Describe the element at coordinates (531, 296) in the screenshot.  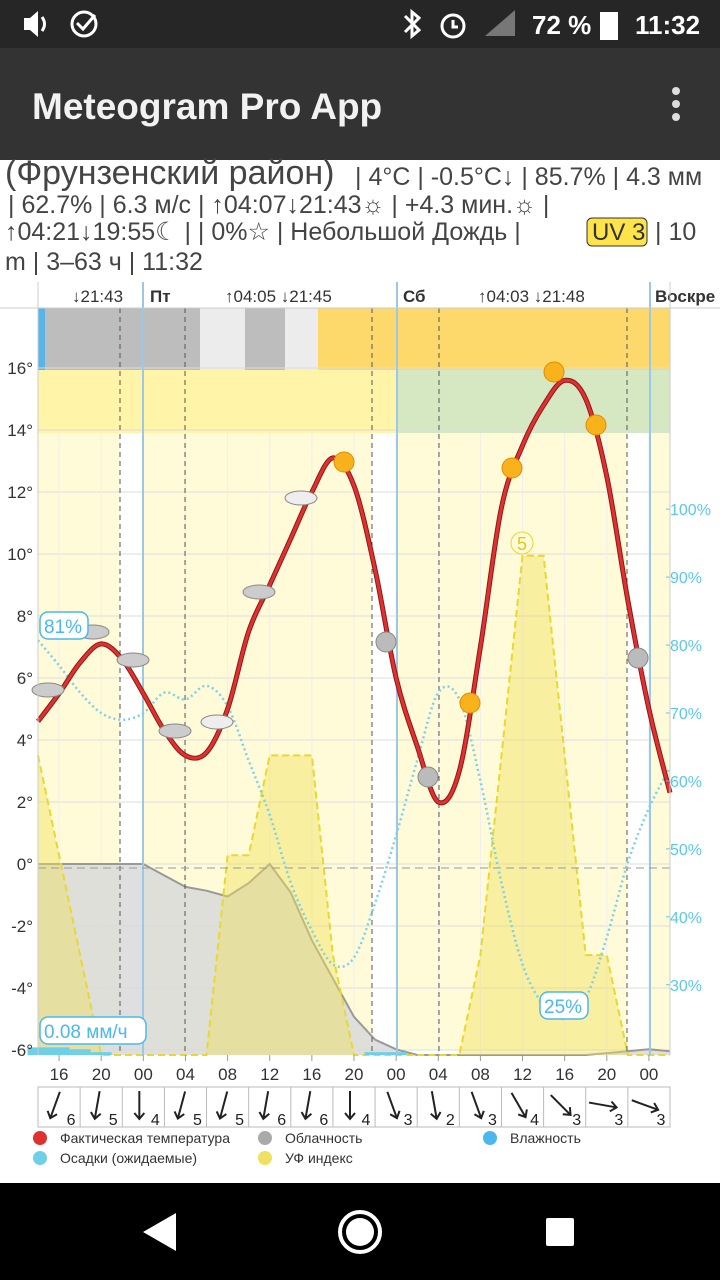
I see `day-header: ↑04:03 ↓21:48` at that location.